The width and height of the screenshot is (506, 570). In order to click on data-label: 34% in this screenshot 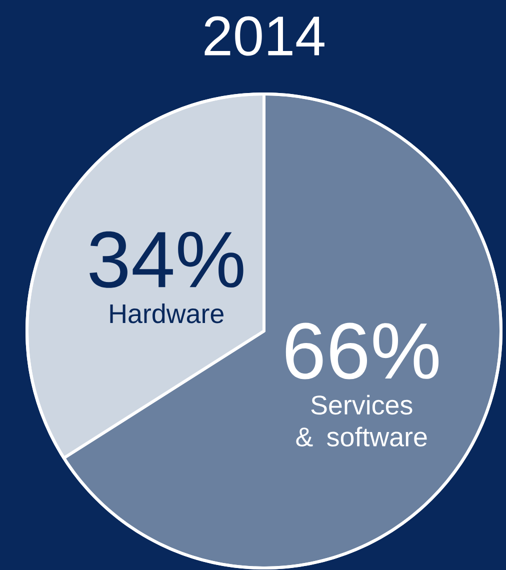, I will do `click(167, 259)`.